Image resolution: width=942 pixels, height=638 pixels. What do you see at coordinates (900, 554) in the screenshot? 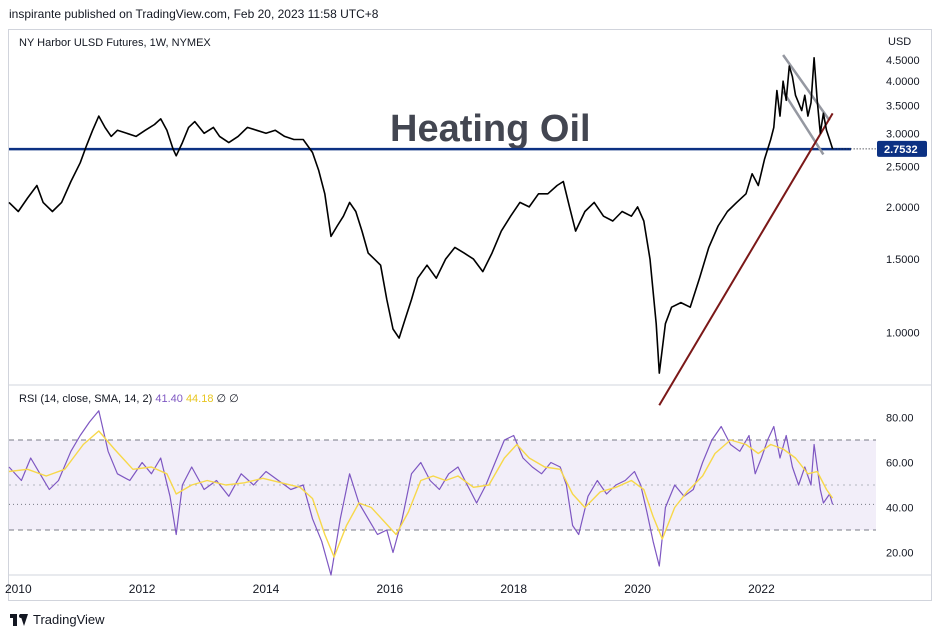
I see `rsi-tick-label: 20.00` at bounding box center [900, 554].